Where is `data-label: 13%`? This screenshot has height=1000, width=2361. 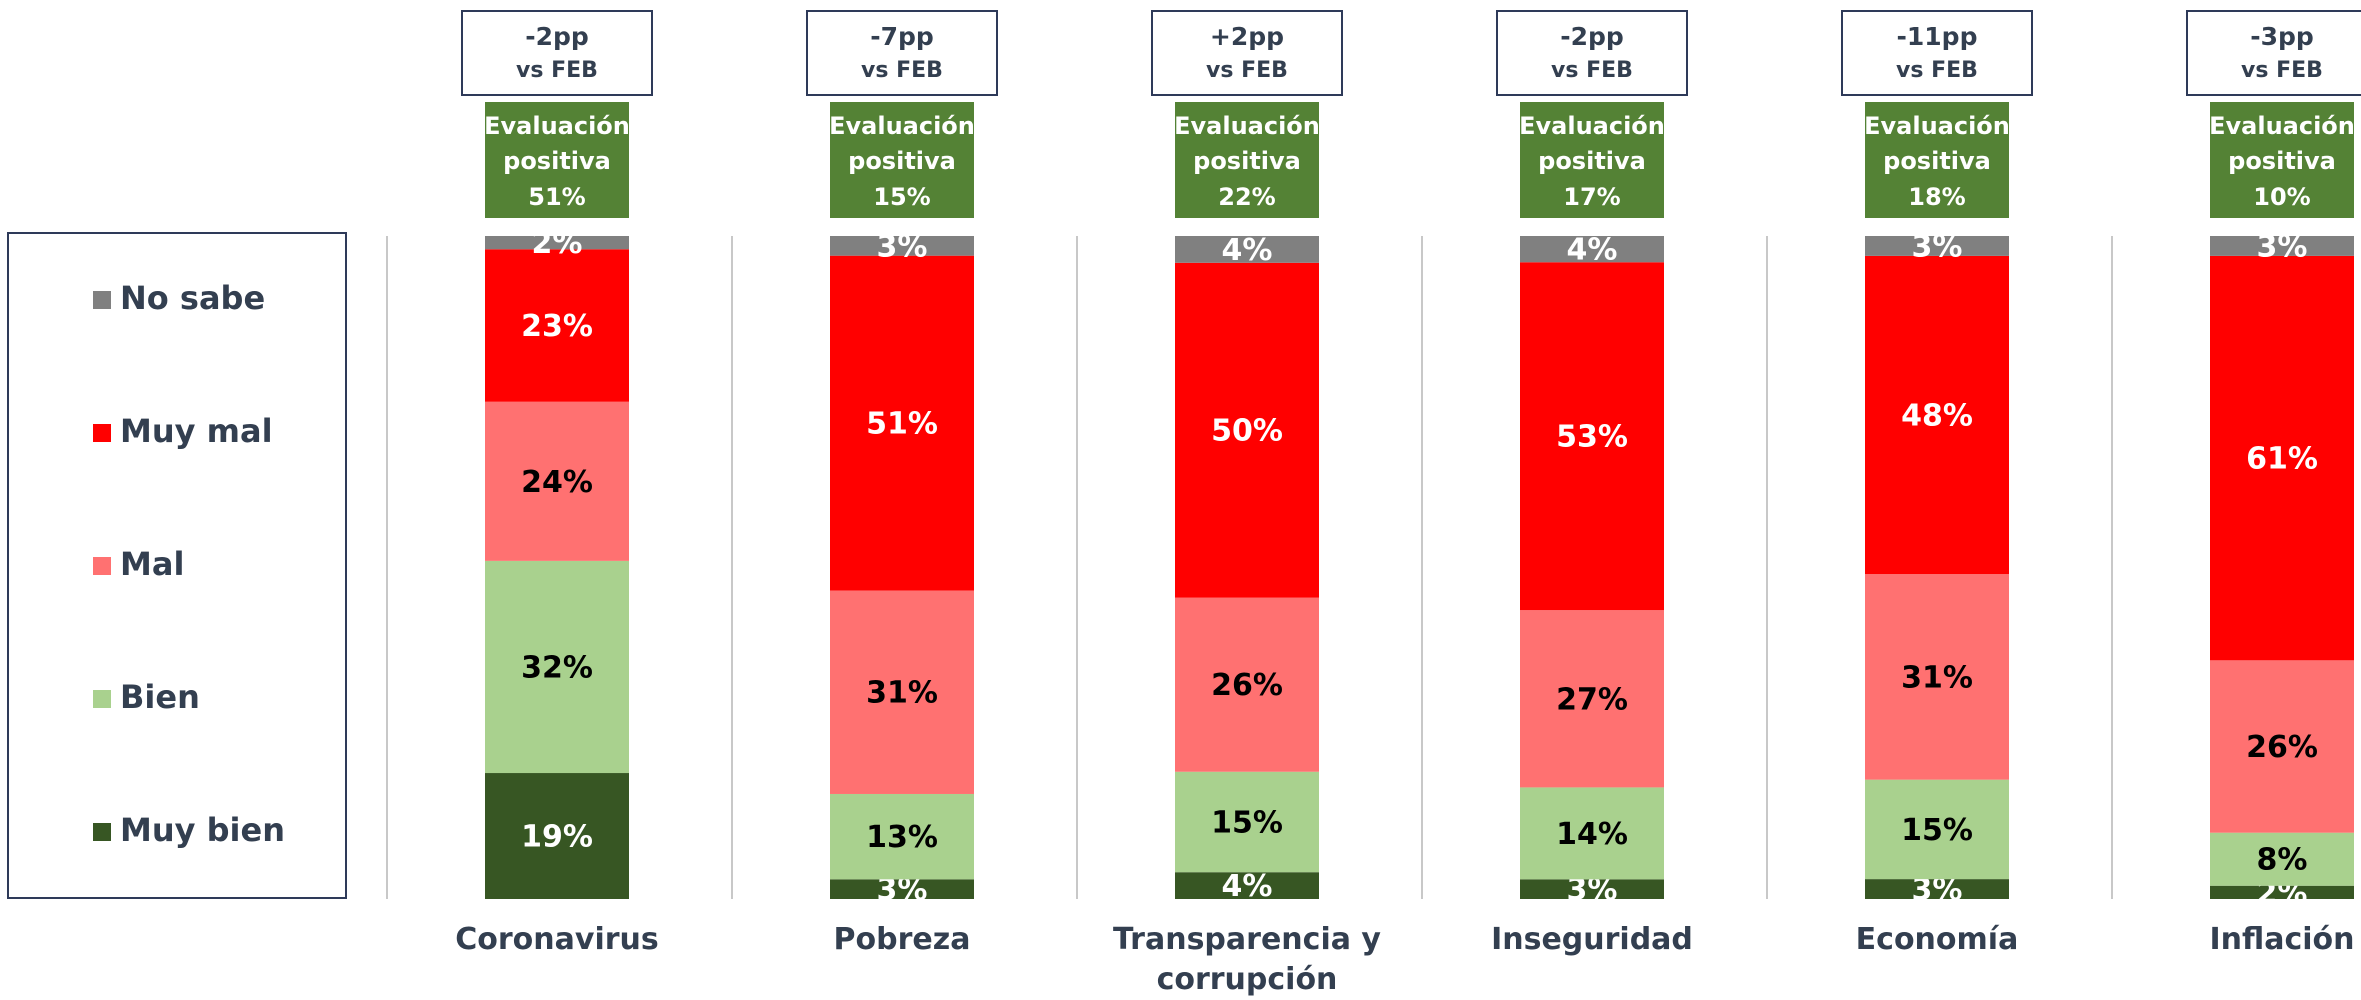
data-label: 13% is located at coordinates (902, 837).